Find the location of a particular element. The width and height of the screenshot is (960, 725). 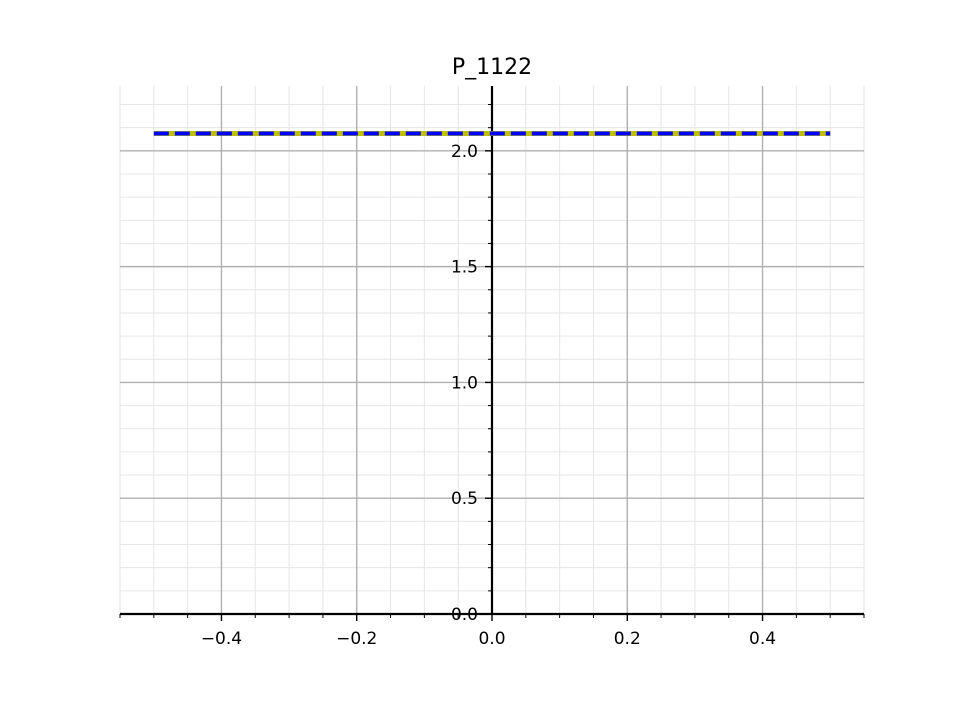

chart-title: P_1122 is located at coordinates (492, 67).